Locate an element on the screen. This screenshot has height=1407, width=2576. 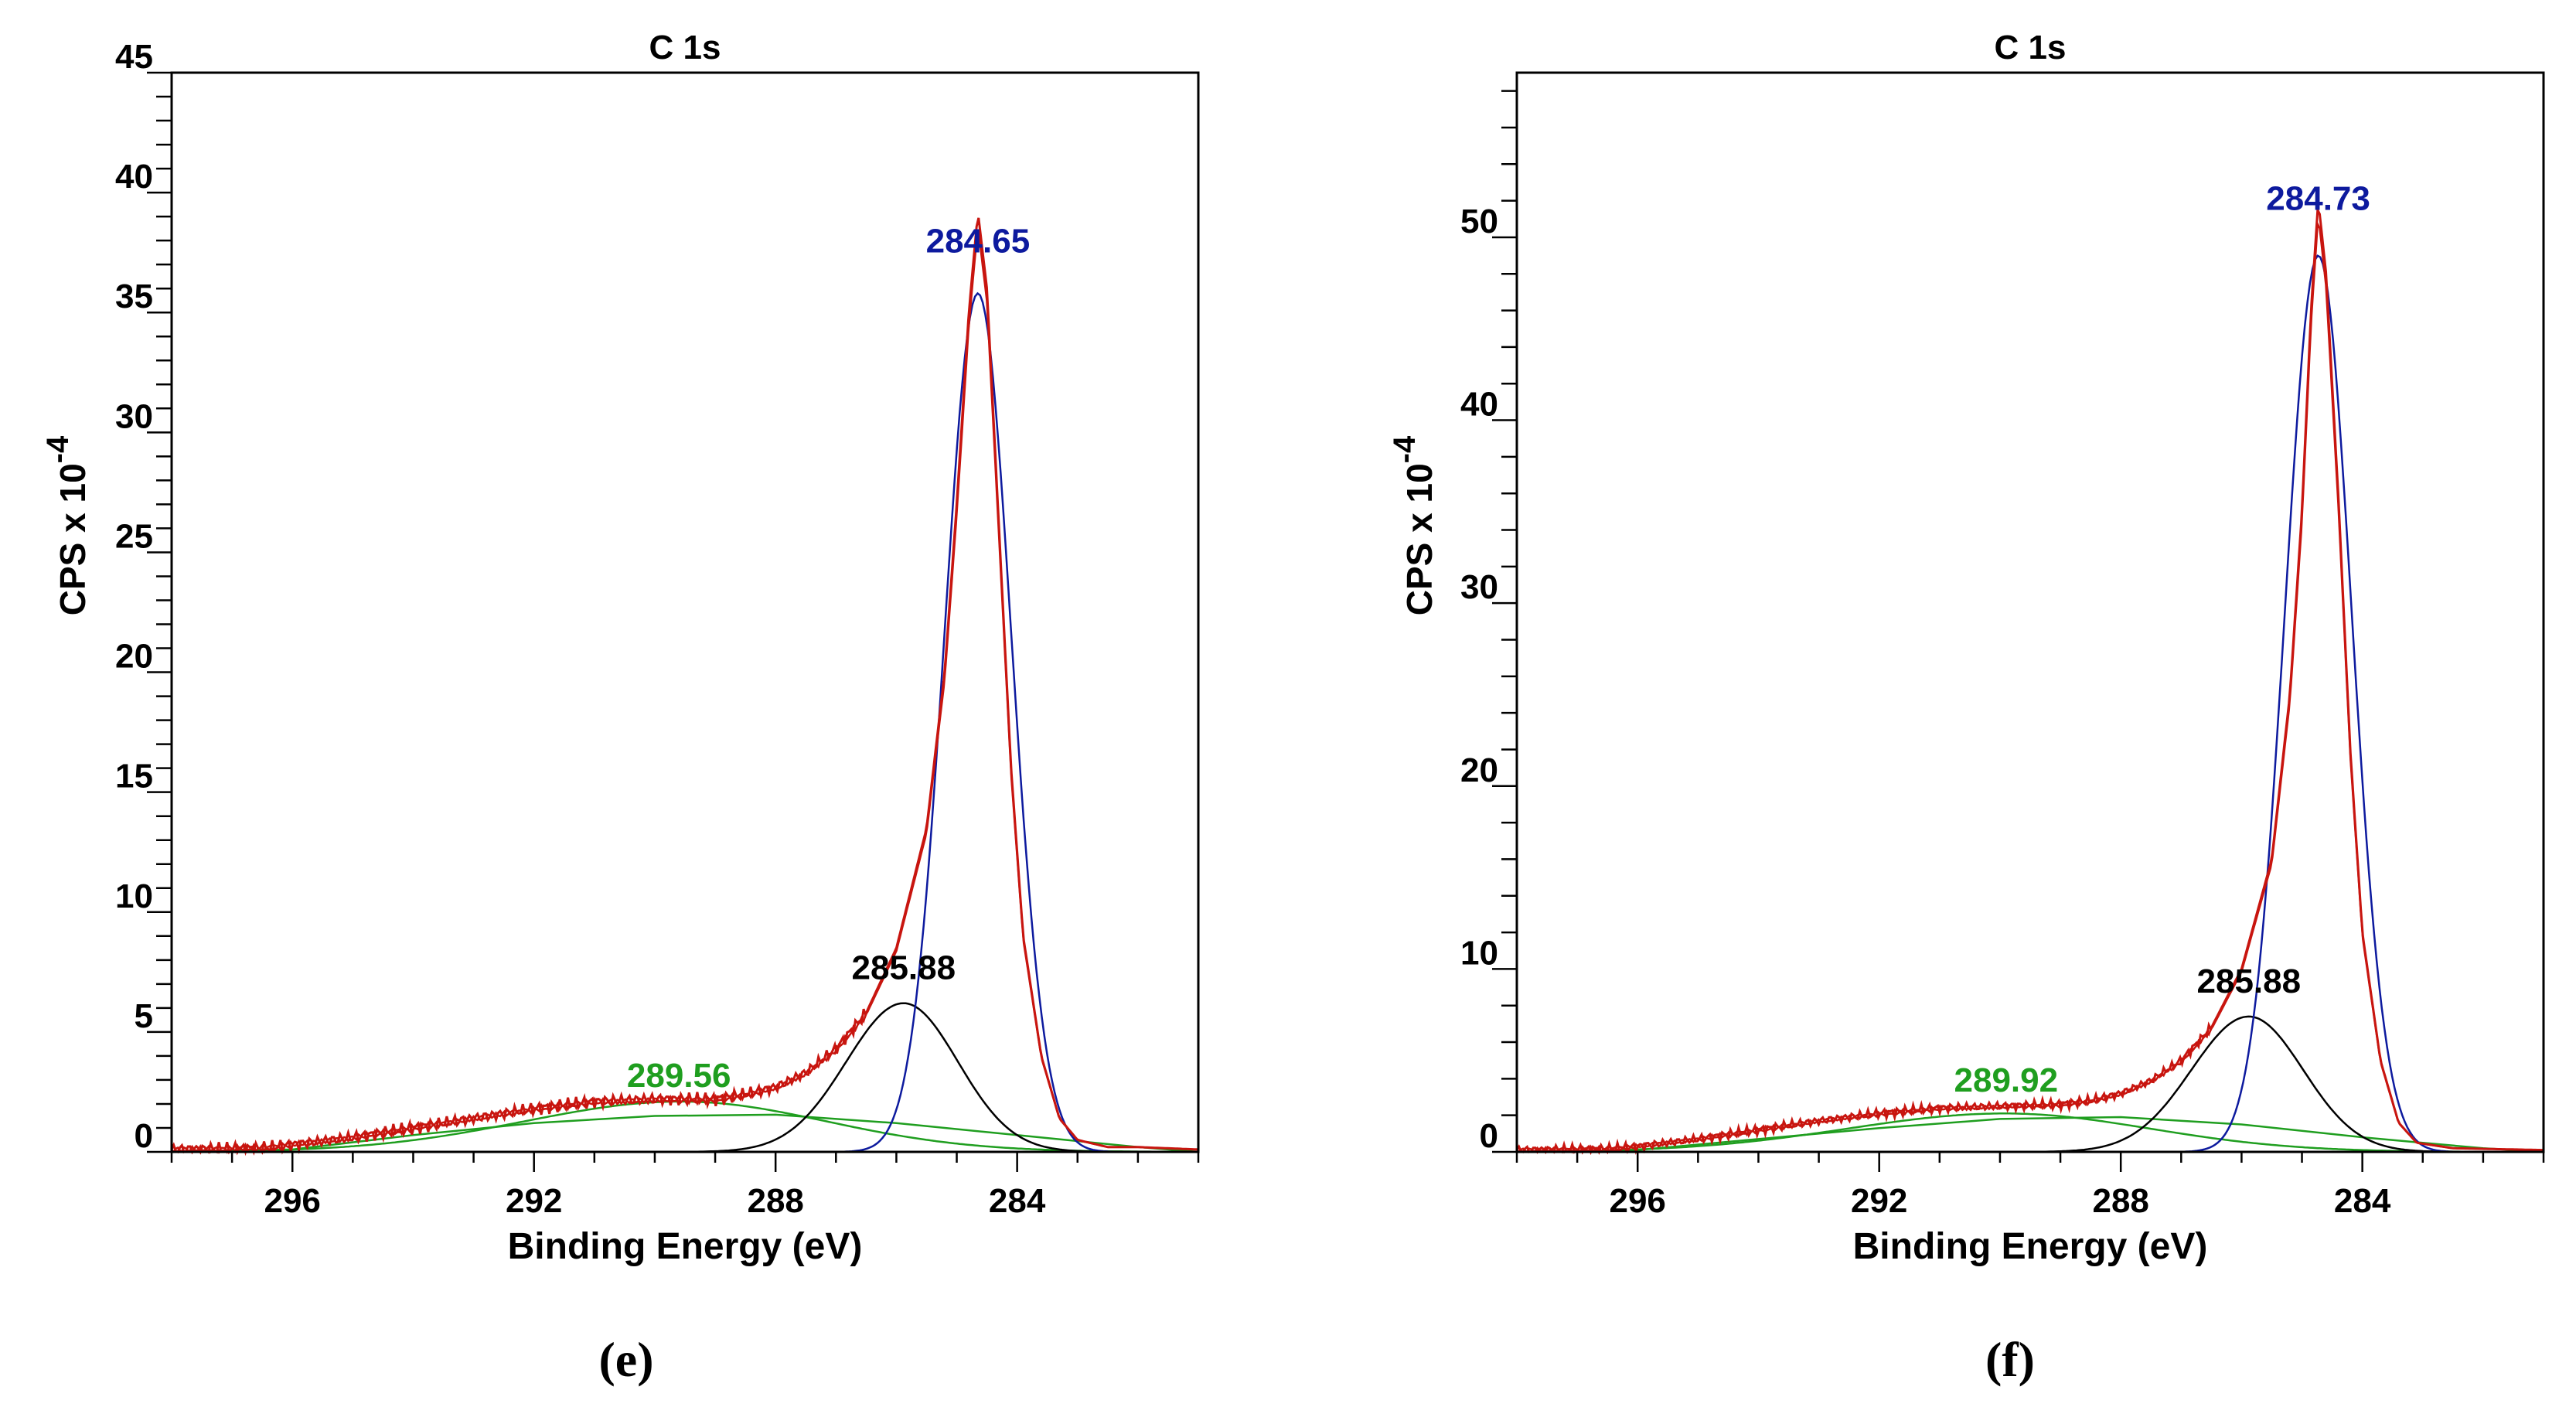
y-tick-label: 5 is located at coordinates (144, 1016).